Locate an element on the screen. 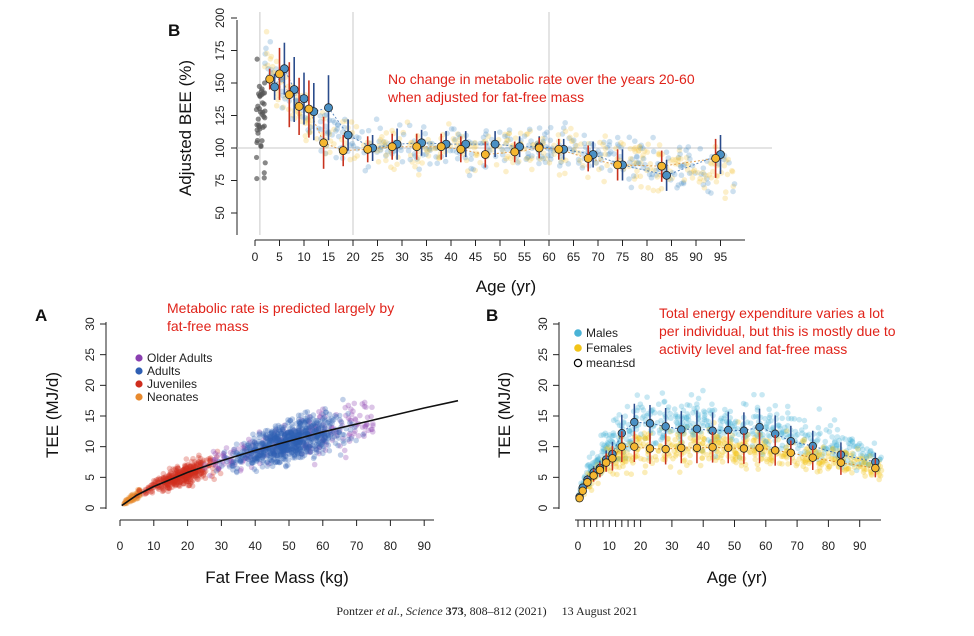 This screenshot has width=974, height=636. x-ticks: 0 10 20 30 40 50 60 70 80 90 is located at coordinates (274, 536).